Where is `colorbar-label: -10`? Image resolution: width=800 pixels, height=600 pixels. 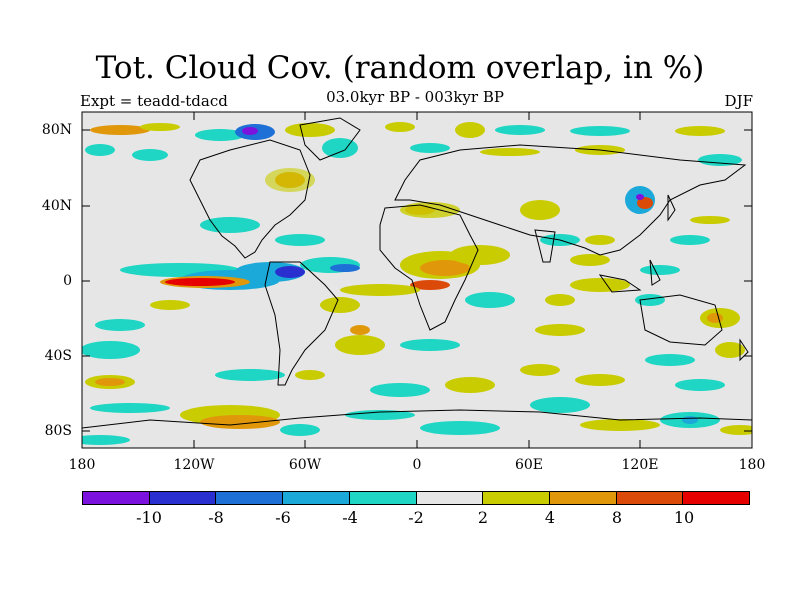 colorbar-label: -10 is located at coordinates (149, 517).